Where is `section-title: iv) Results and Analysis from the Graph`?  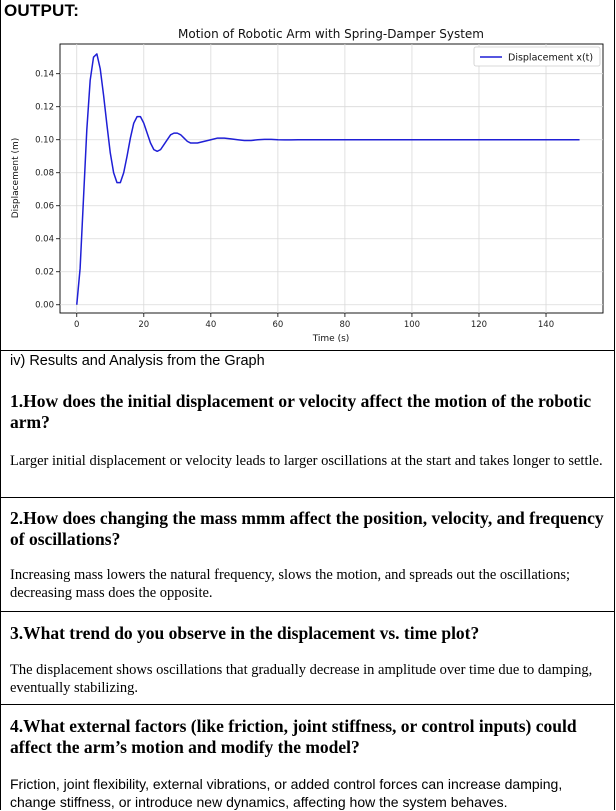
section-title: iv) Results and Analysis from the Graph is located at coordinates (137, 361).